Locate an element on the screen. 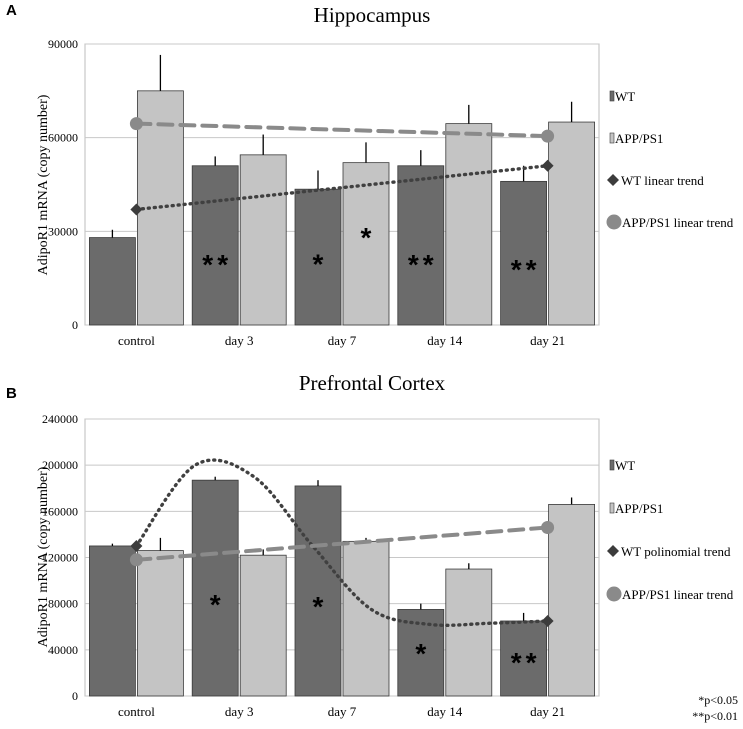 The image size is (743, 729). pa-sig-wt-4: ** is located at coordinates (526, 269).